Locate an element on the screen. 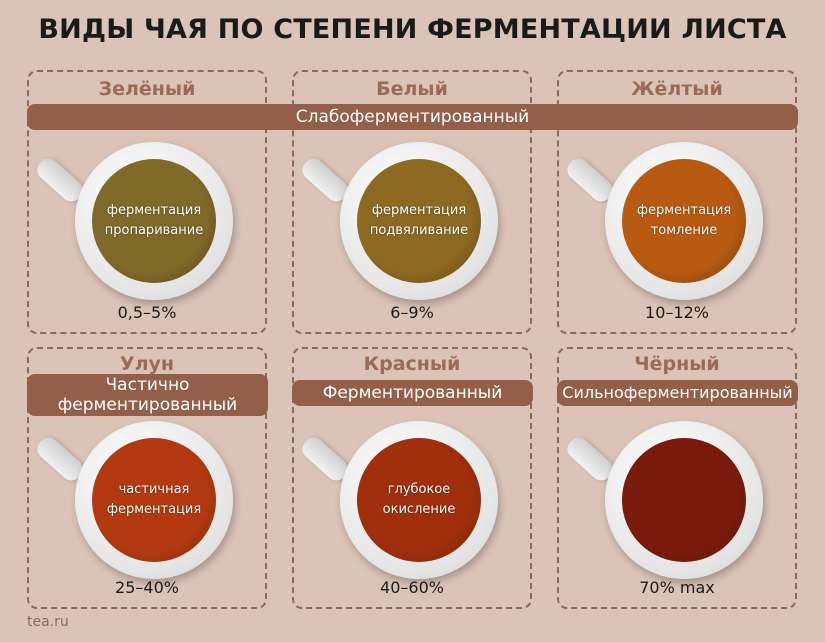 The width and height of the screenshot is (825, 642). cup-image: глубокое окисление is located at coordinates (414, 511).